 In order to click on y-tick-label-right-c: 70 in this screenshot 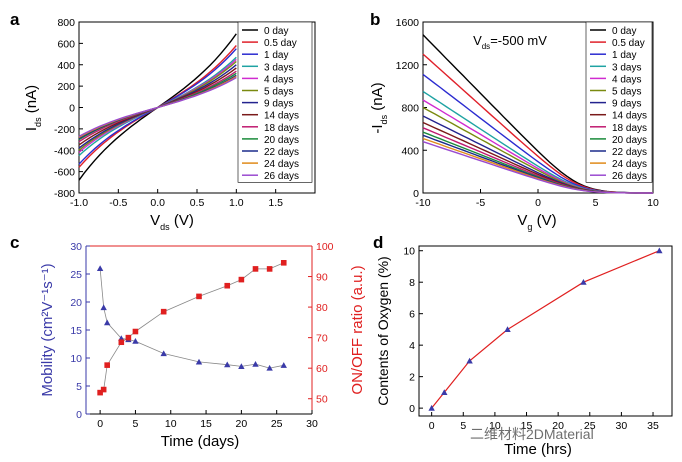, I will do `click(322, 339)`.